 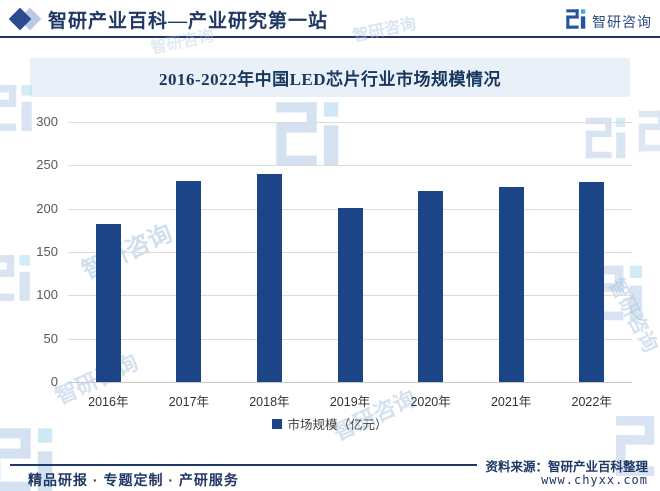 What do you see at coordinates (108, 402) in the screenshot?
I see `x-axis-tick: 2016年` at bounding box center [108, 402].